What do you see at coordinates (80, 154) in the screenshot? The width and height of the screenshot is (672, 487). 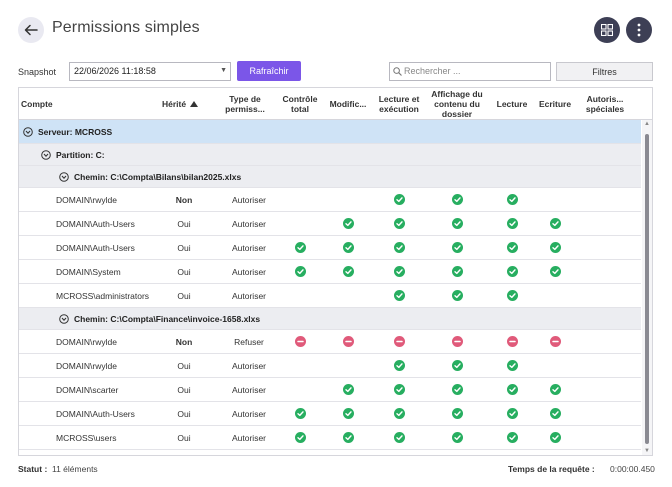 I see `group-row-partition-label: Partition: C:` at bounding box center [80, 154].